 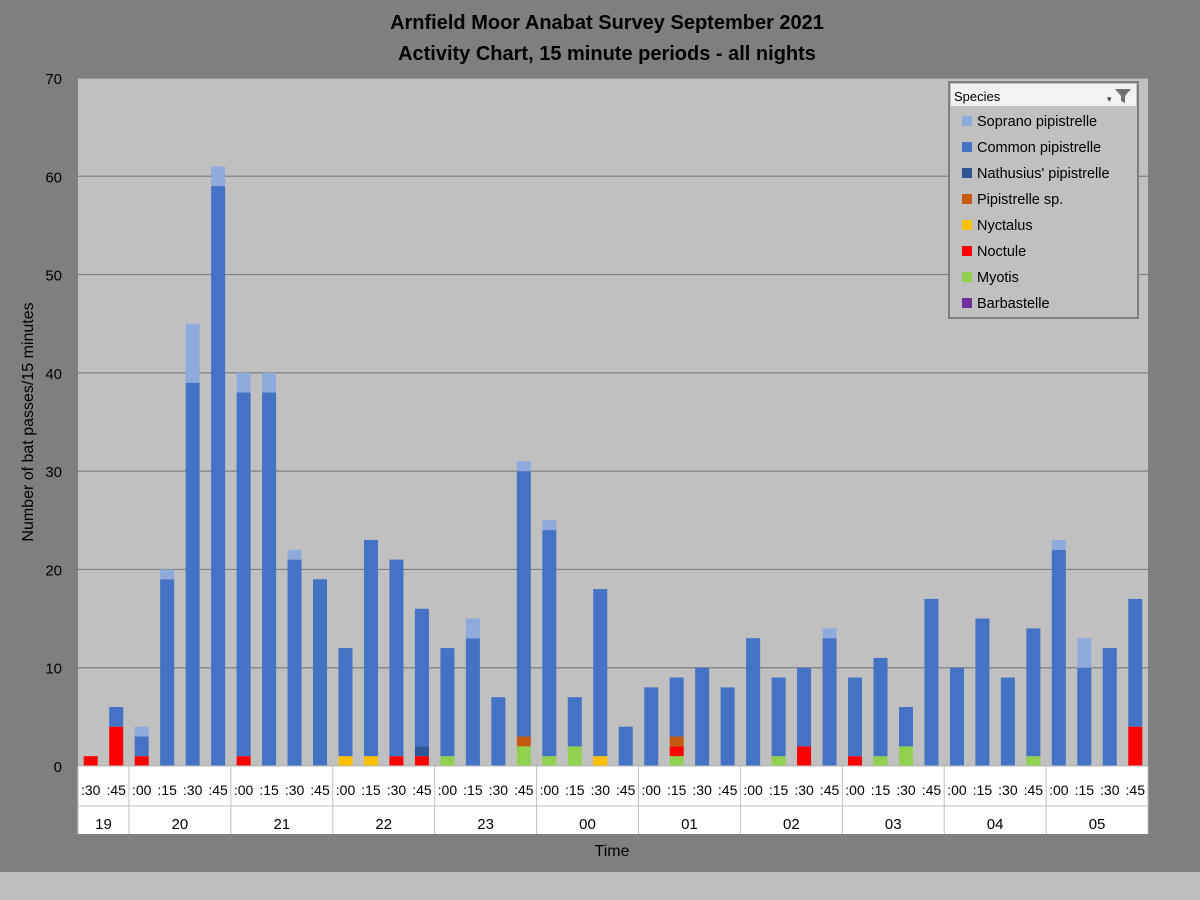 What do you see at coordinates (180, 824) in the screenshot?
I see `hour-label: 20` at bounding box center [180, 824].